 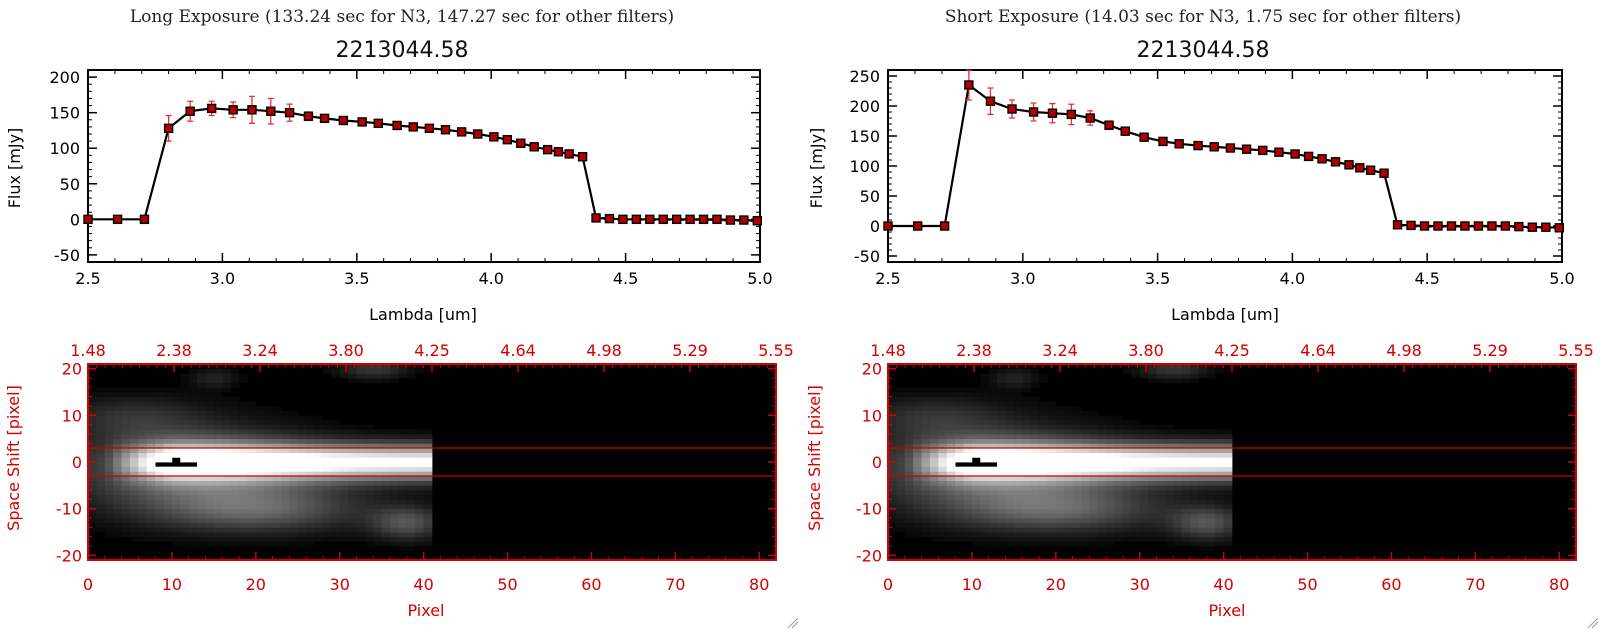 I want to click on x-axis-label: Lambda [um], so click(x=423, y=314).